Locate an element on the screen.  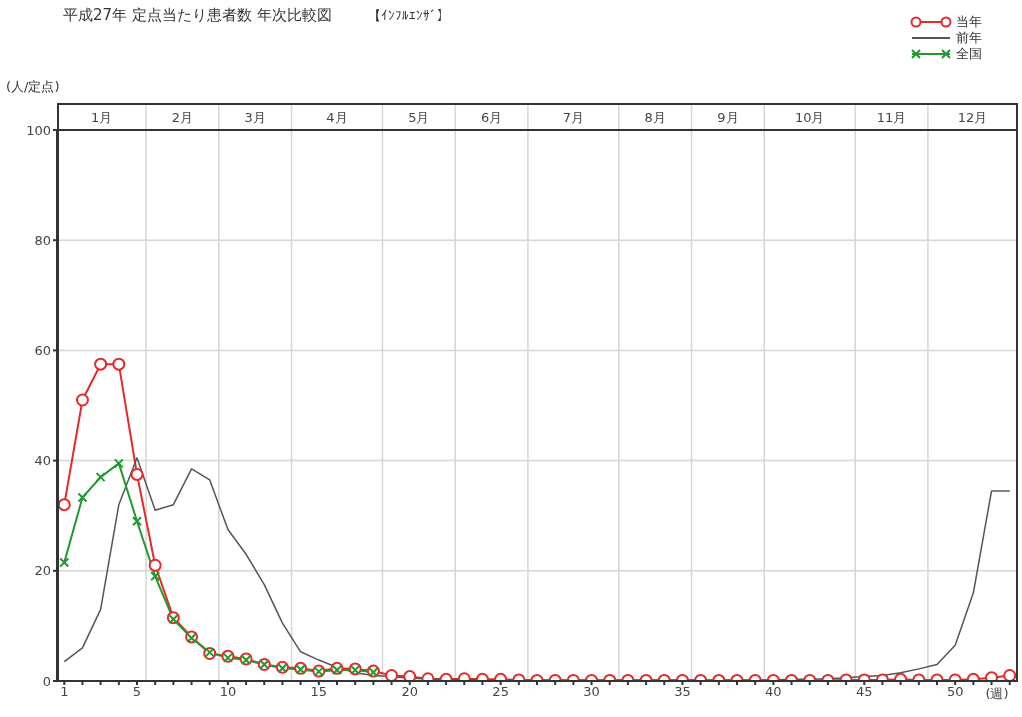
text: 5月 is located at coordinates (419, 117).